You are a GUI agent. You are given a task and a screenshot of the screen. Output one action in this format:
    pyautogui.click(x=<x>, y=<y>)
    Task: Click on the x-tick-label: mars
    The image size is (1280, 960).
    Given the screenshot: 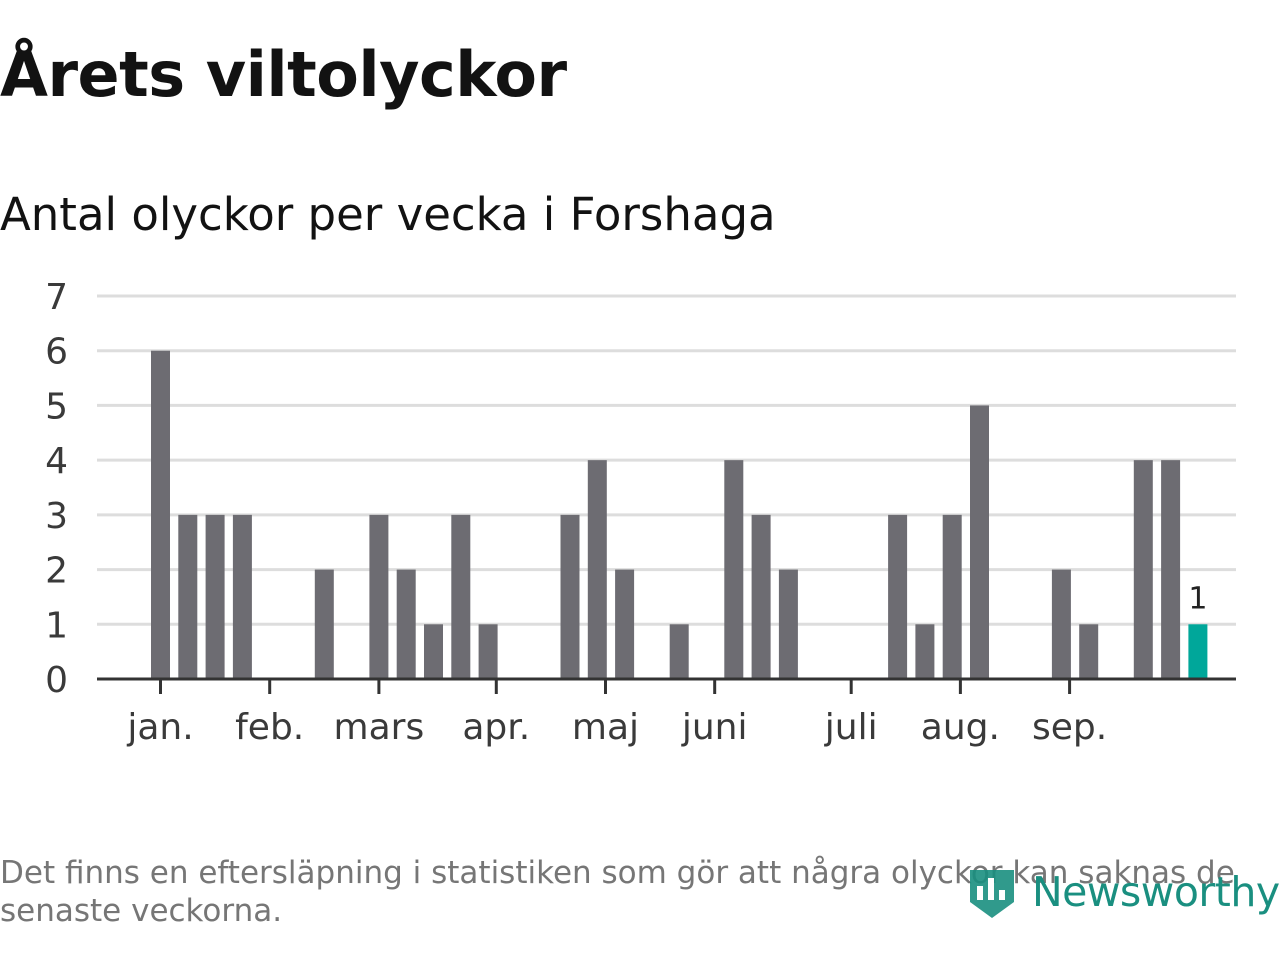 What is the action you would take?
    pyautogui.click(x=379, y=727)
    